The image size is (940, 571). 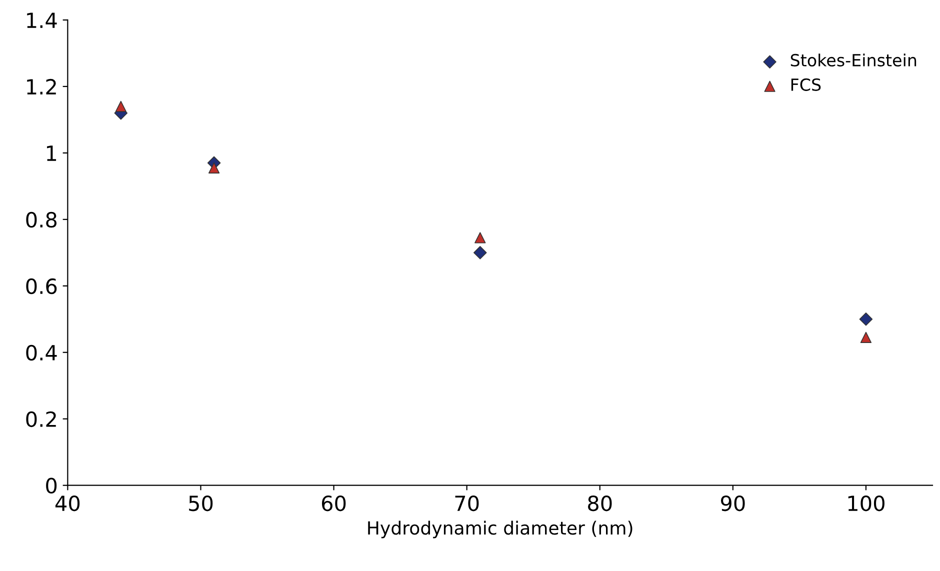 What do you see at coordinates (41, 286) in the screenshot?
I see `y-tick-label: 0.6` at bounding box center [41, 286].